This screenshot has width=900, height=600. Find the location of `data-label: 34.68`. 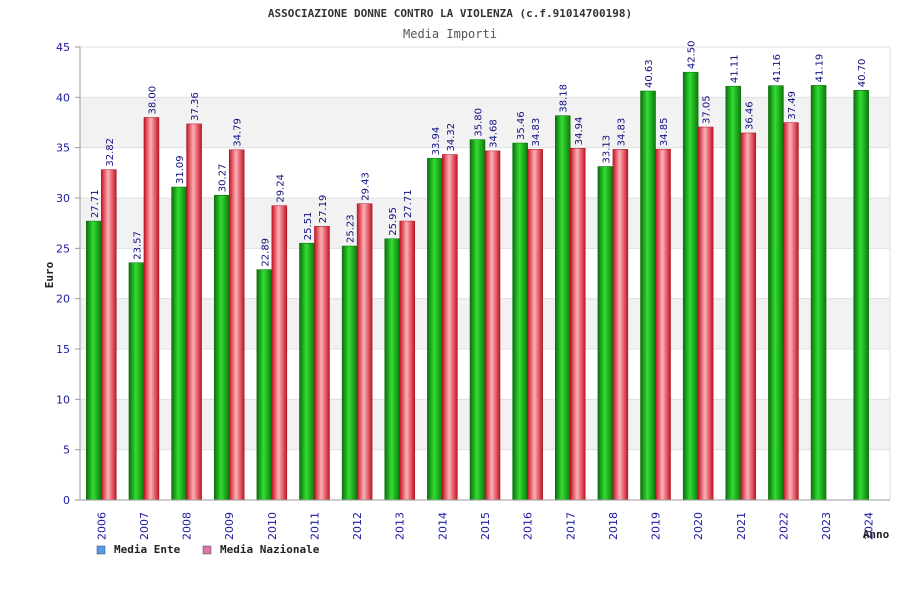

data-label: 34.68 is located at coordinates (494, 133).